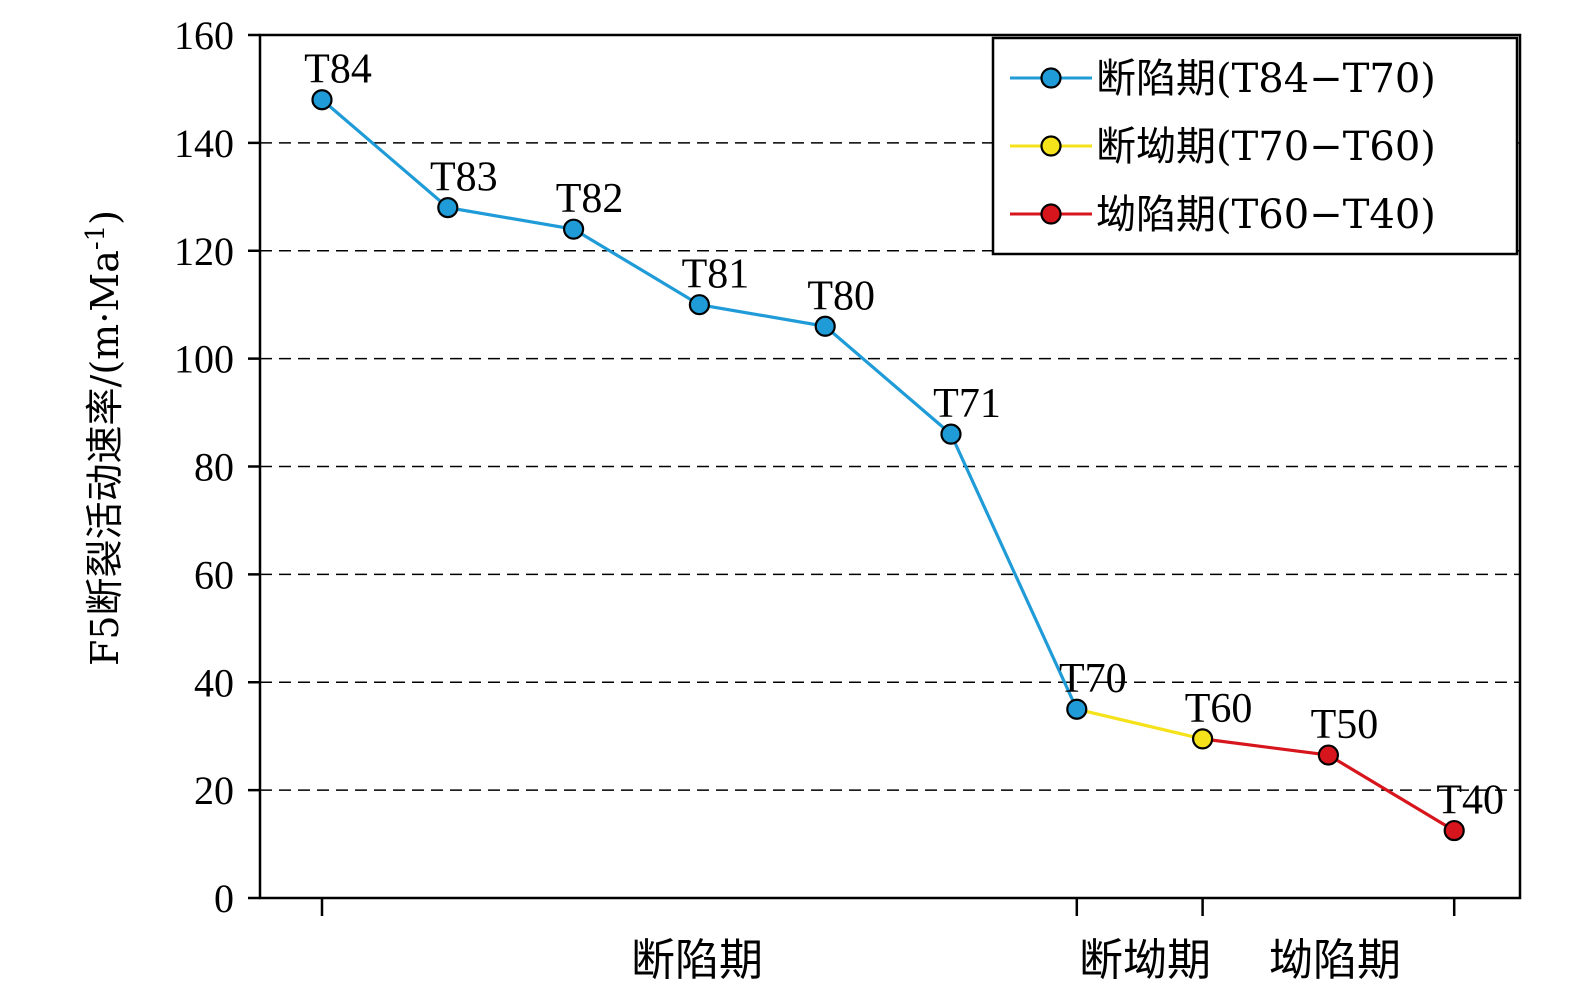 The height and width of the screenshot is (995, 1575). I want to click on x-axis-ticks, so click(888, 907).